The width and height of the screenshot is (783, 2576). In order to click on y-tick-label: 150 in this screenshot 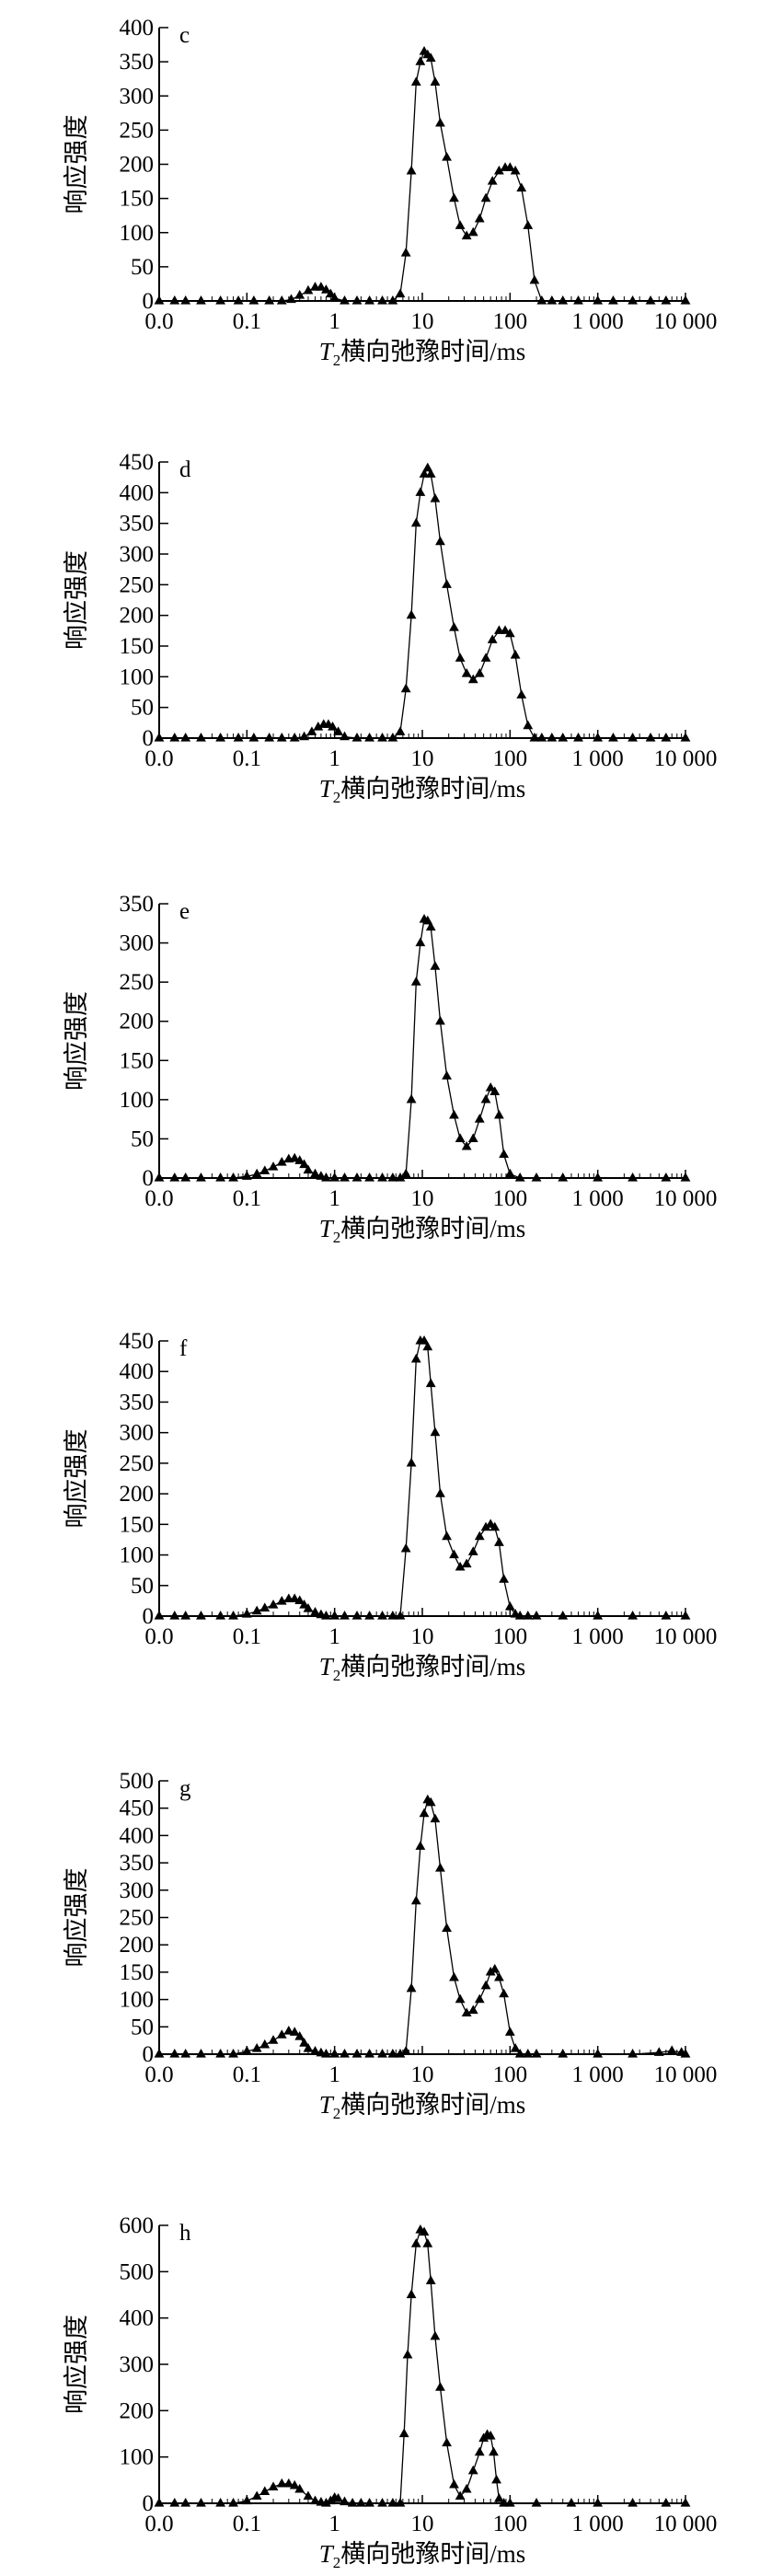, I will do `click(137, 199)`.